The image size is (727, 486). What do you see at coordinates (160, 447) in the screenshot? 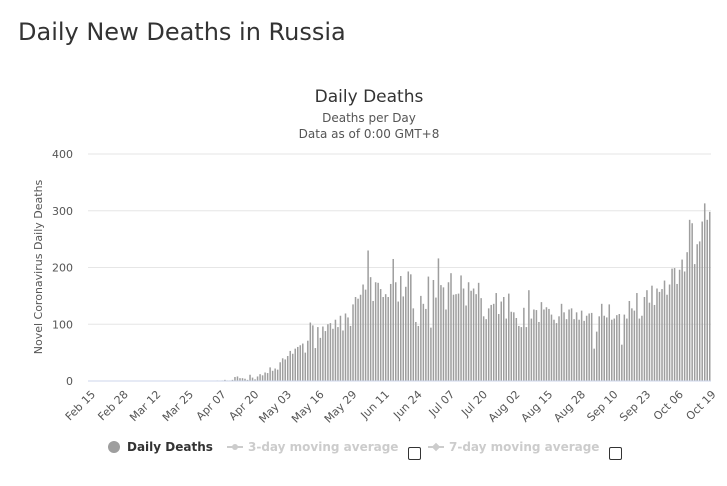
I see `legend-item-daily-deaths: Daily Deaths` at bounding box center [160, 447].